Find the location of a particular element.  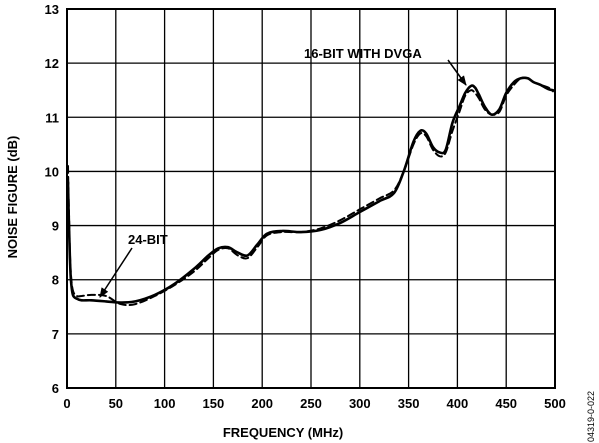

x-tick-label-50: 50 is located at coordinates (116, 403).